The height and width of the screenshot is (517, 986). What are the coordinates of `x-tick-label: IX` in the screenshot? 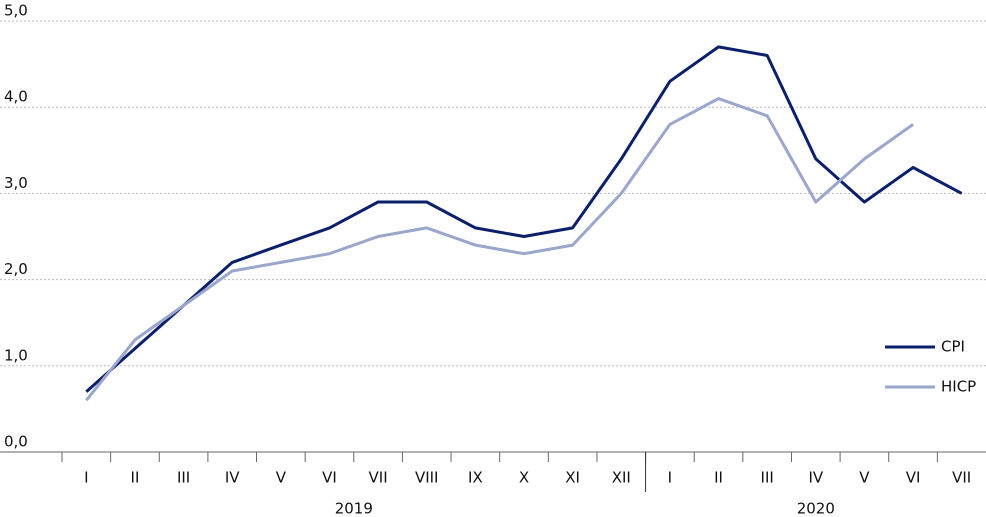 It's located at (475, 478).